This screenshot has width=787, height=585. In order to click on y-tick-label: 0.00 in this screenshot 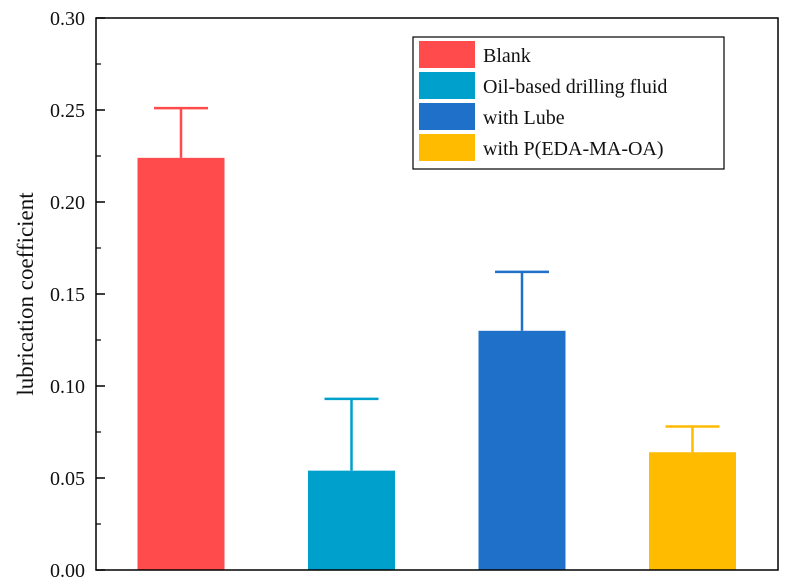, I will do `click(67, 571)`.